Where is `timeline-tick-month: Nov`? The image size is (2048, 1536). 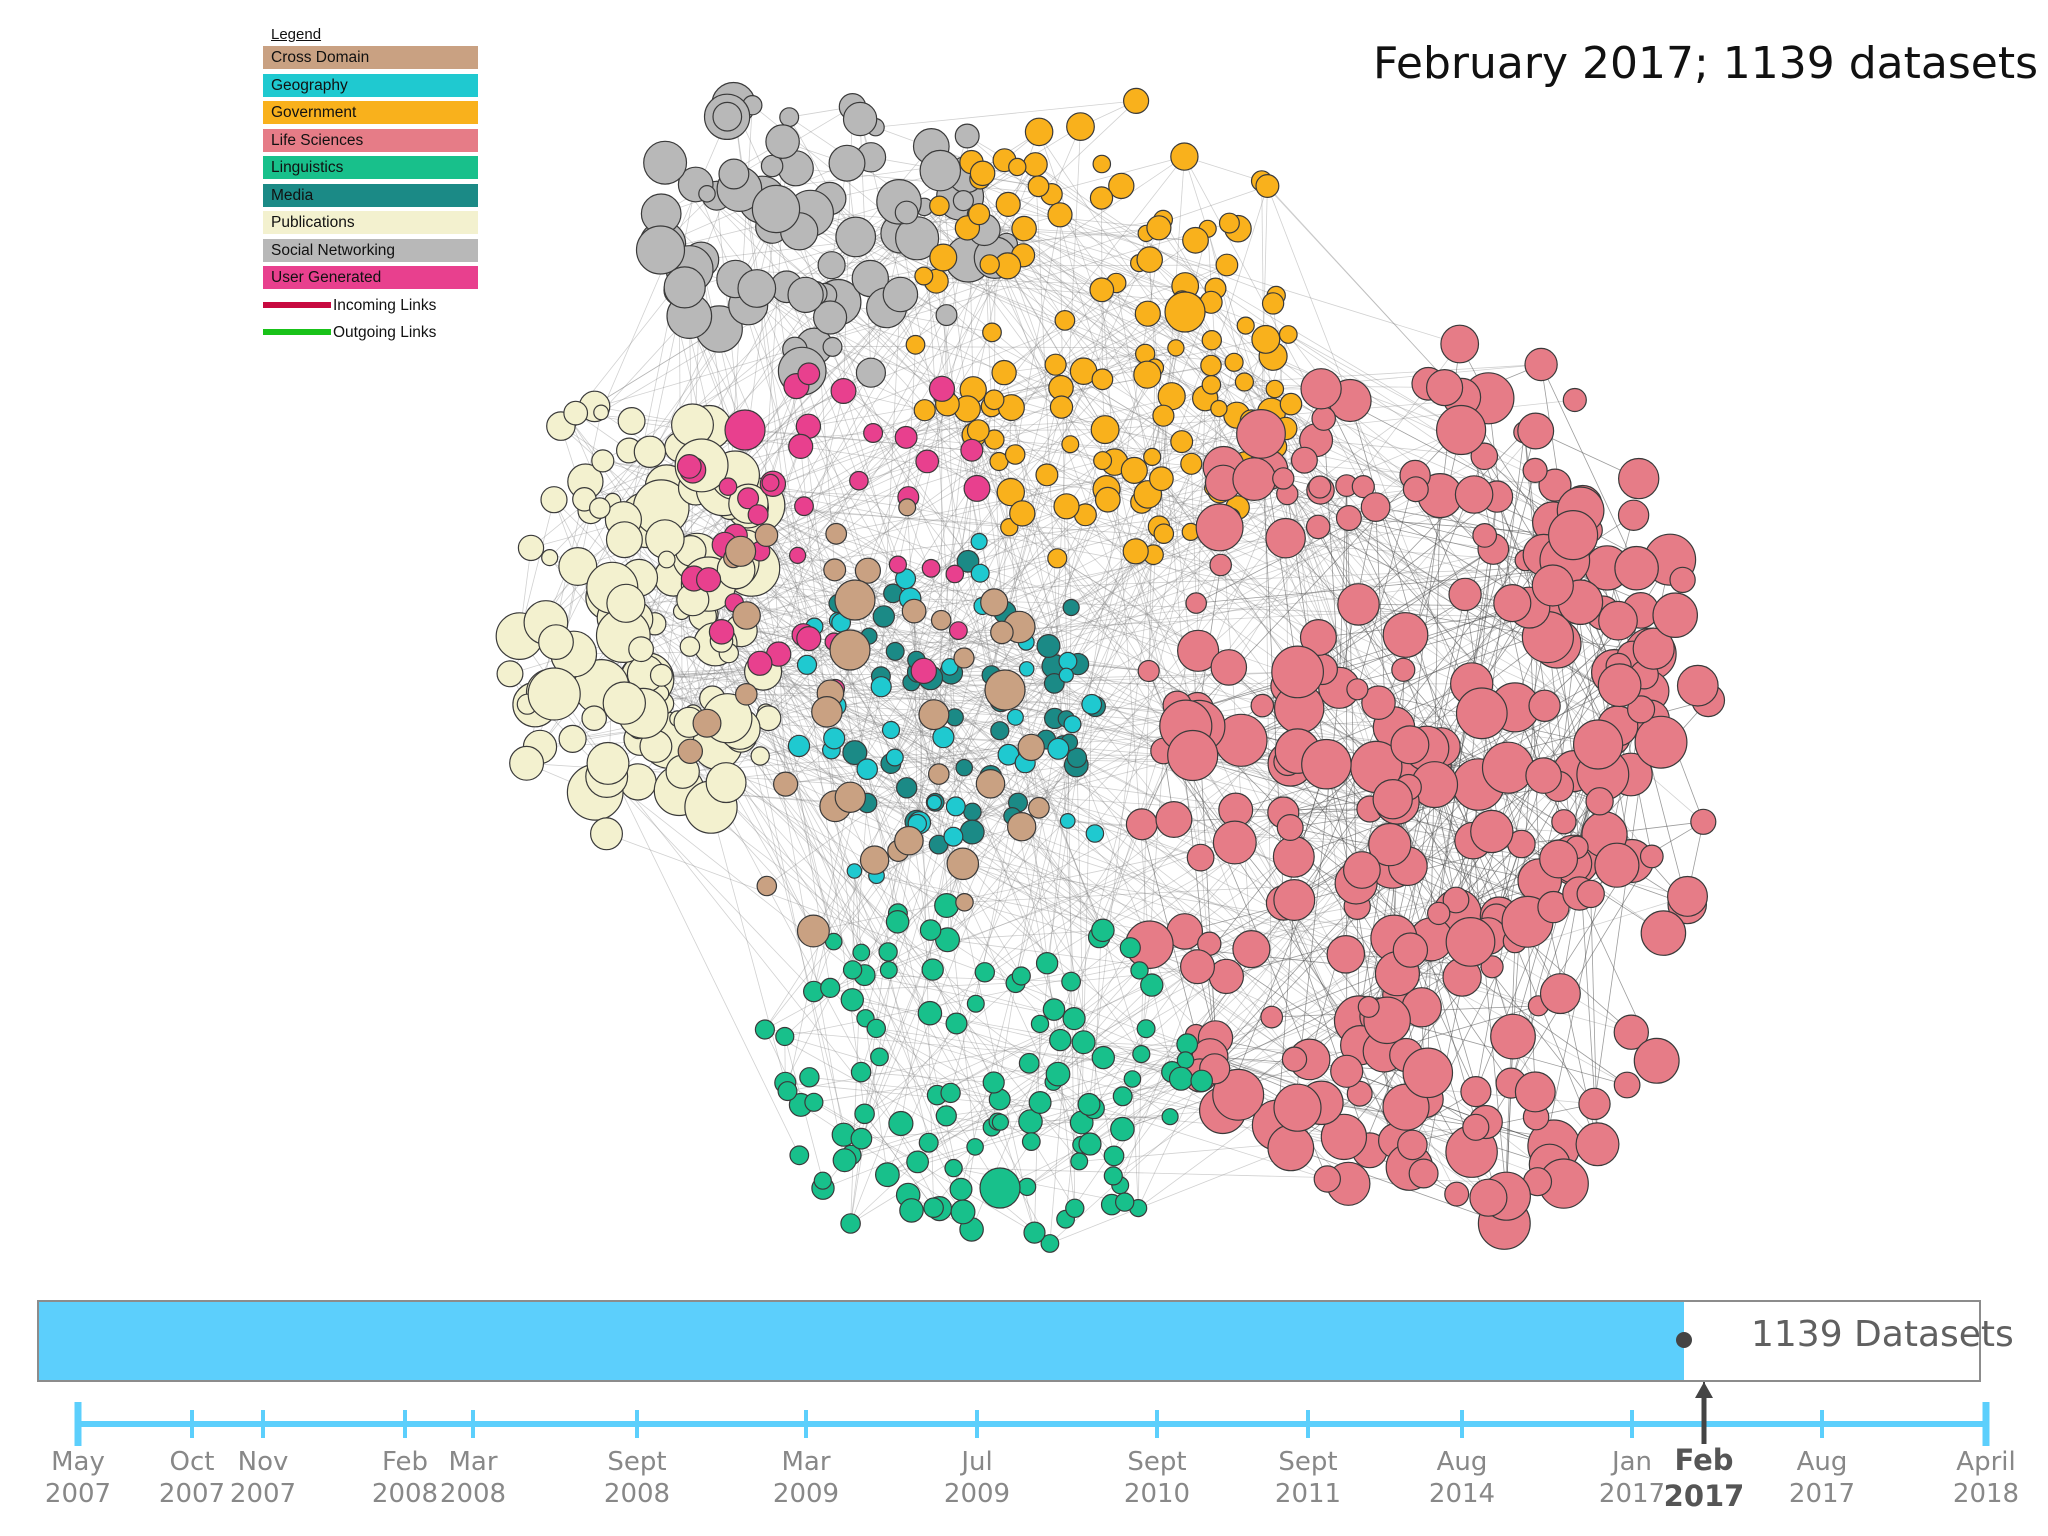 timeline-tick-month: Nov is located at coordinates (263, 1462).